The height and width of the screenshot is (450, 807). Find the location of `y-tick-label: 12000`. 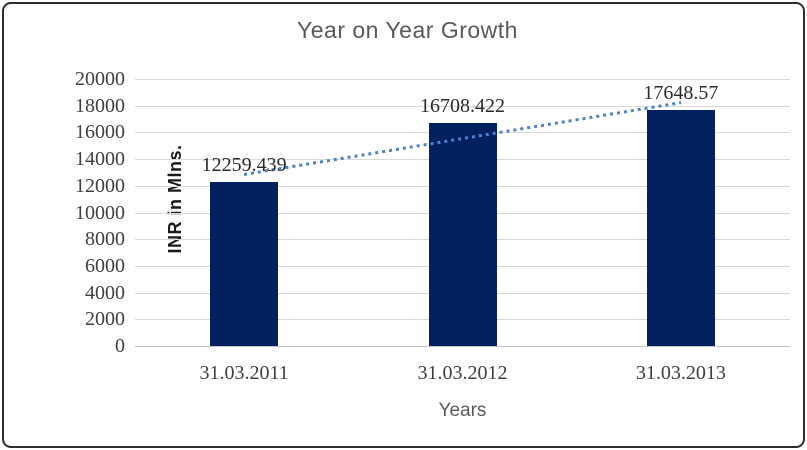

y-tick-label: 12000 is located at coordinates (100, 185).